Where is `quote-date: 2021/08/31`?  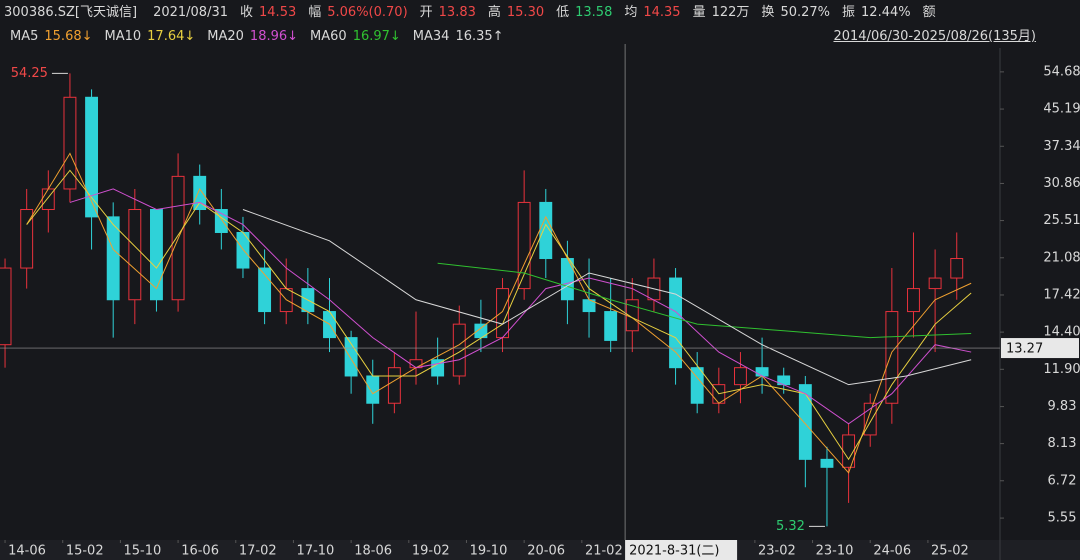
quote-date: 2021/08/31 is located at coordinates (190, 12).